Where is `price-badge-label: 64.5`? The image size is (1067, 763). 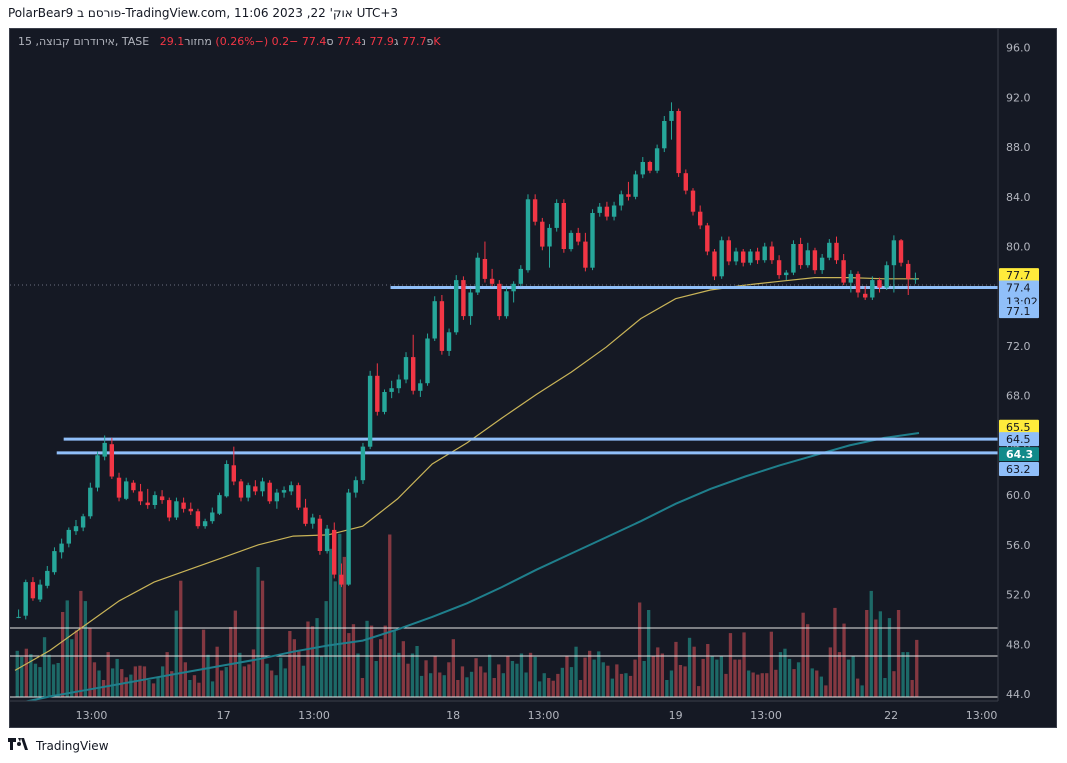 price-badge-label: 64.5 is located at coordinates (1018, 439).